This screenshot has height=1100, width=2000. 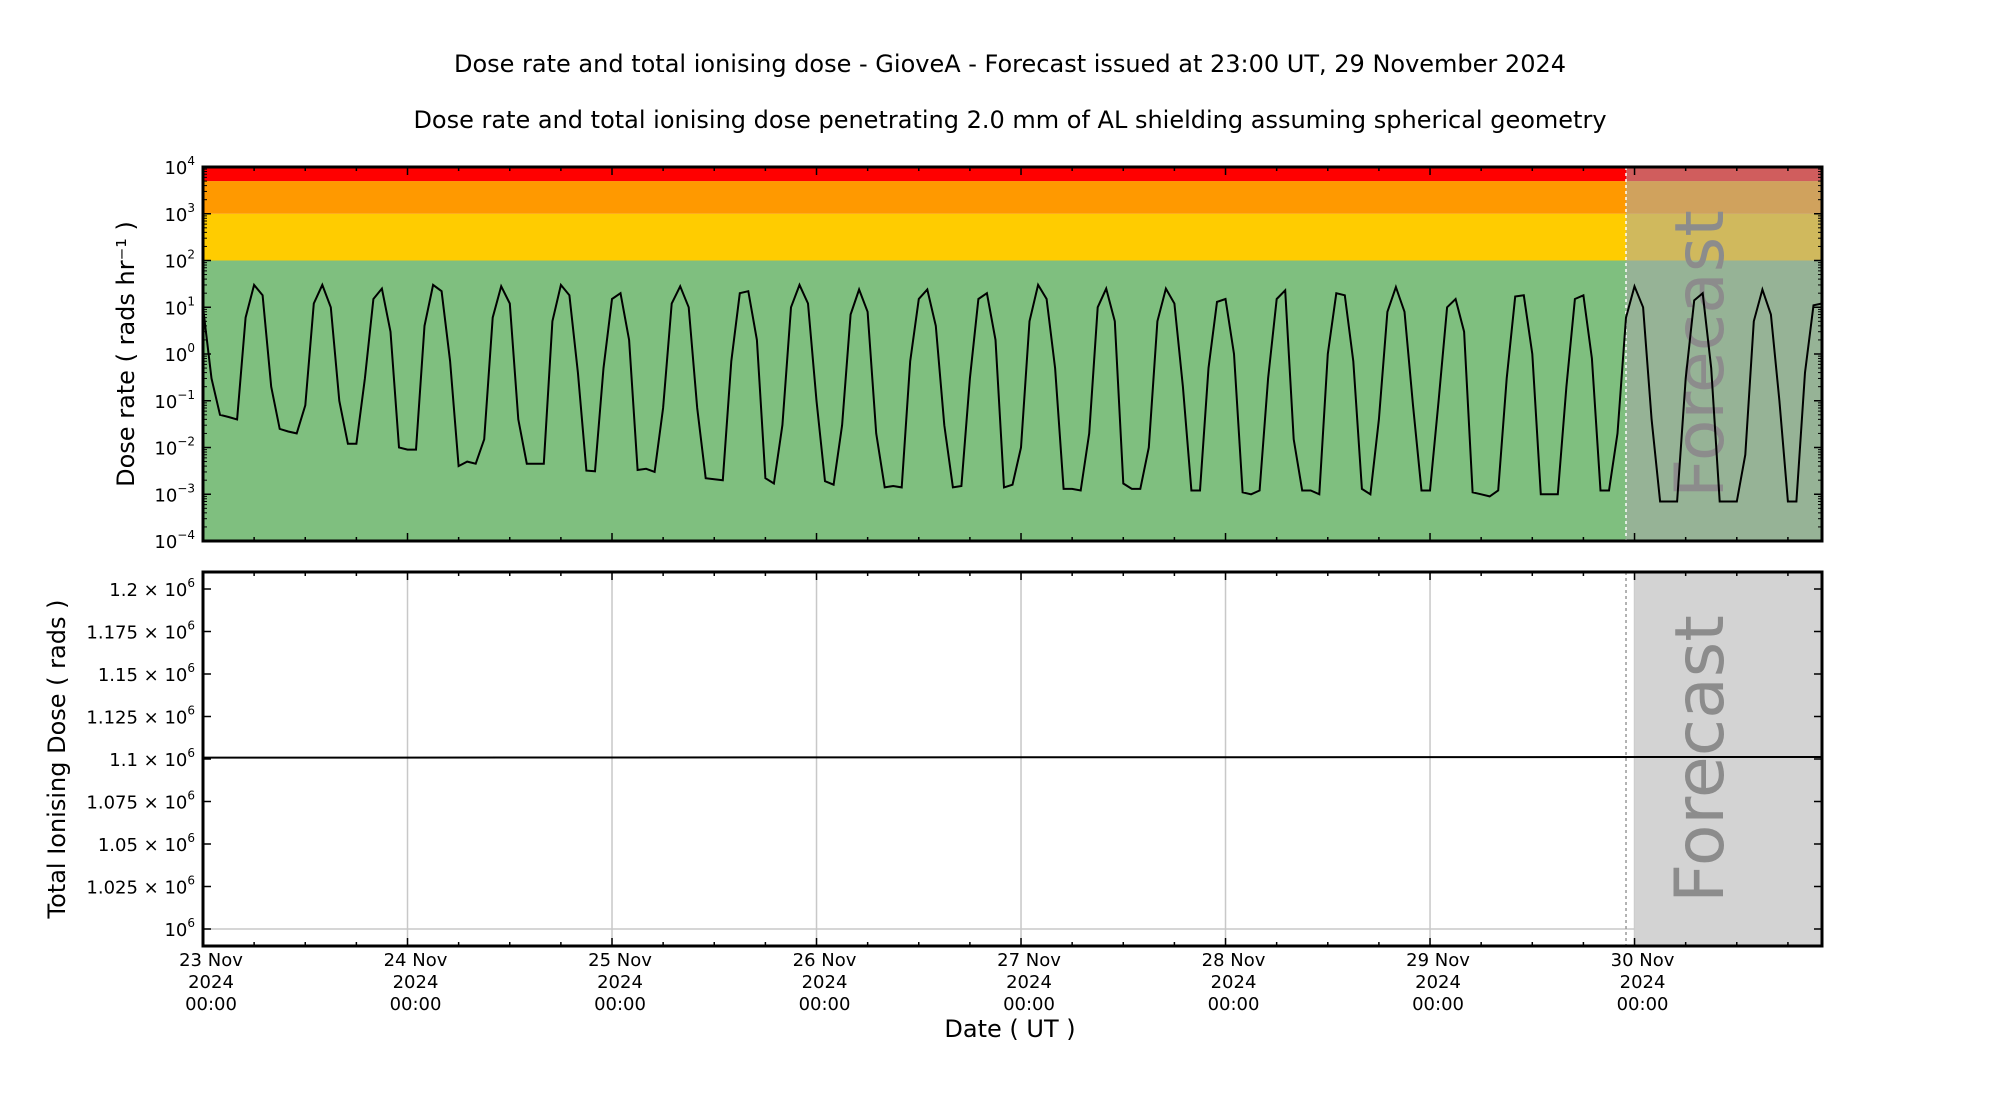 What do you see at coordinates (140, 631) in the screenshot?
I see `total-dose-ytick-label: 1.175 × 10⁶` at bounding box center [140, 631].